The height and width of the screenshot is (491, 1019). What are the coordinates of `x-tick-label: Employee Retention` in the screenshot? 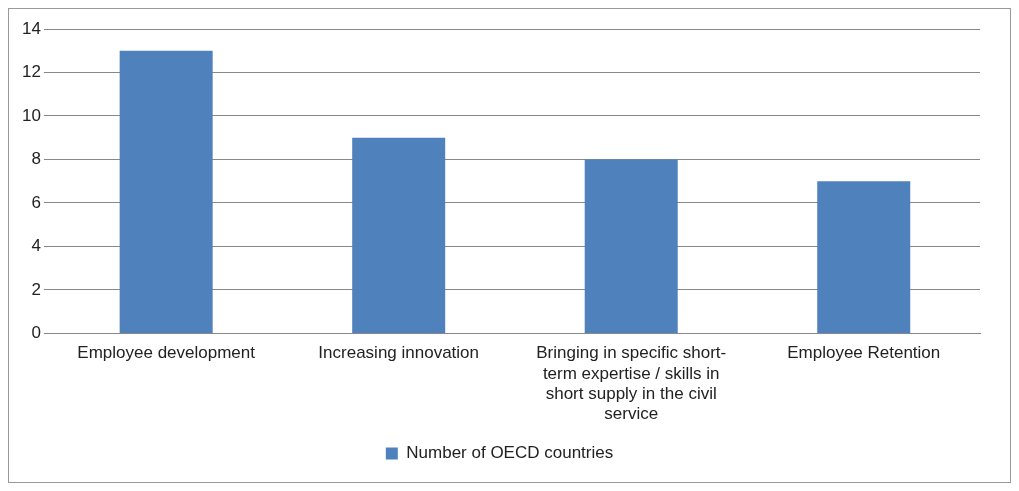 It's located at (864, 353).